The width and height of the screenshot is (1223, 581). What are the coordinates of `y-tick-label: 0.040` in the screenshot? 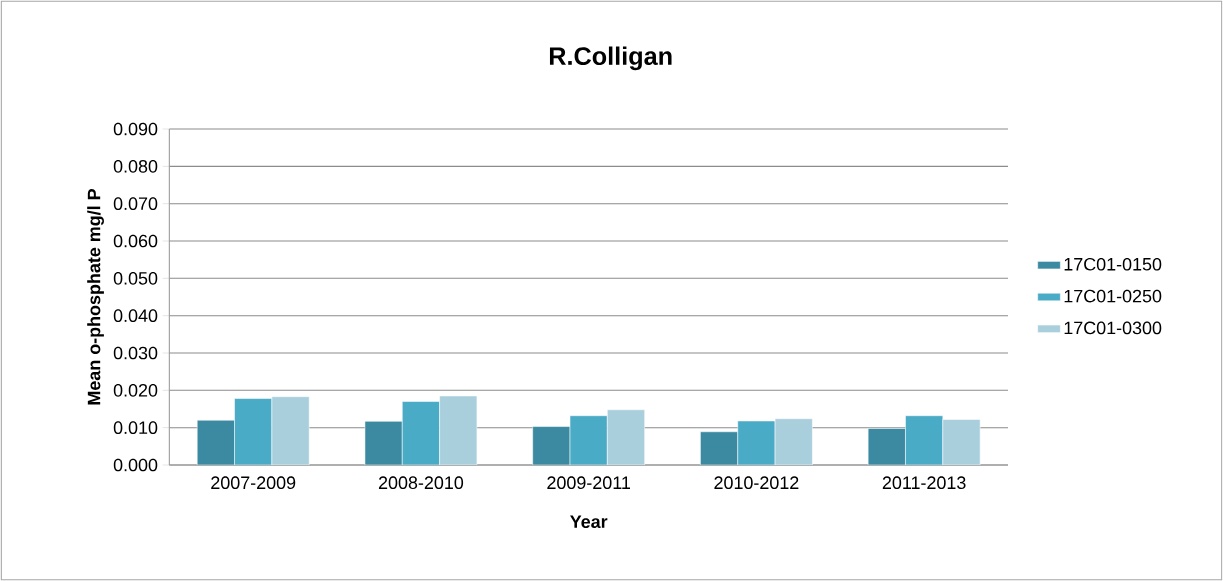 It's located at (135, 316).